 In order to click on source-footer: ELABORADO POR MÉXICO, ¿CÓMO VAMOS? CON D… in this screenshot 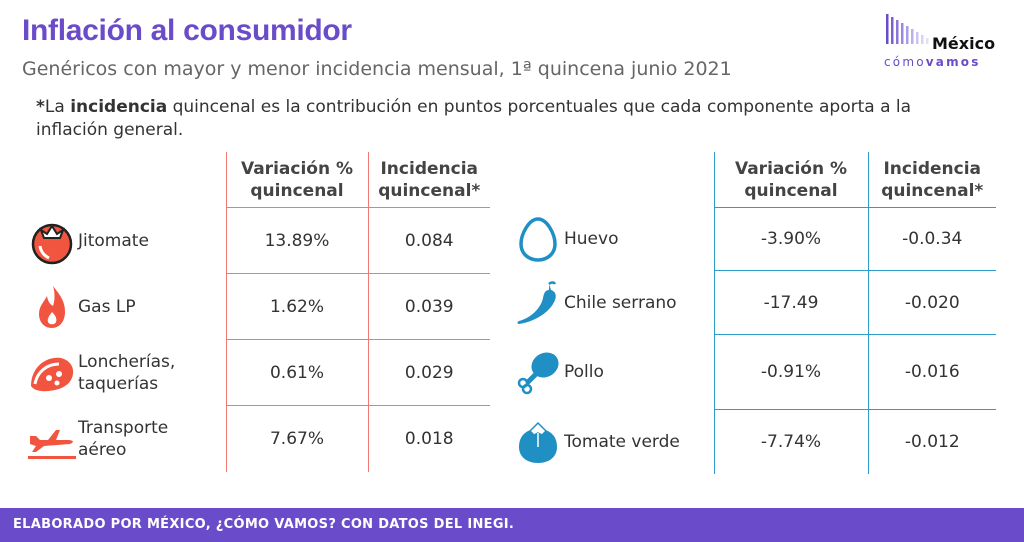, I will do `click(512, 525)`.